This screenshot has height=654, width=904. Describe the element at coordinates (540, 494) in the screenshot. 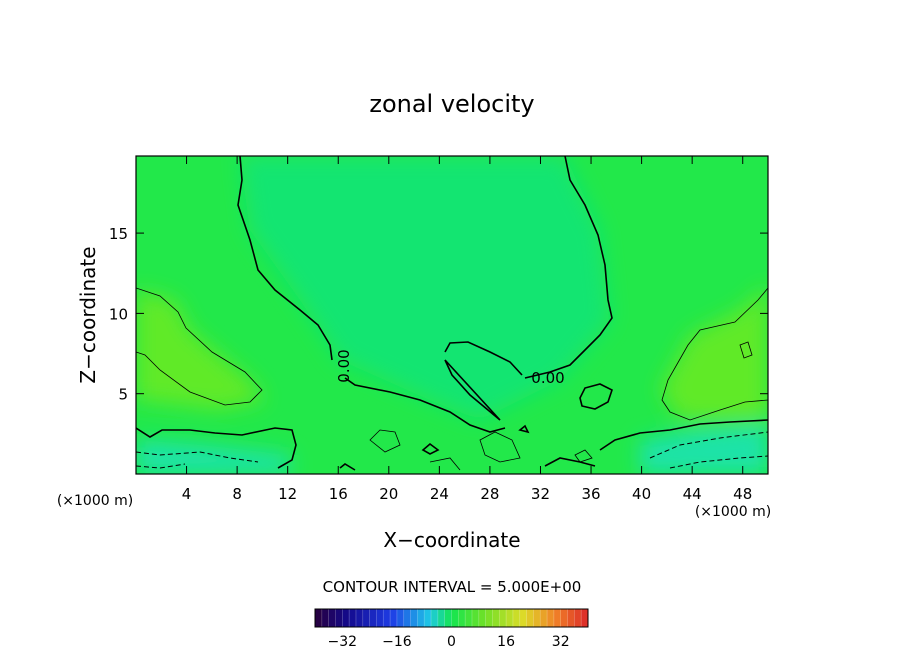

I see `x-tick-label: 32` at that location.